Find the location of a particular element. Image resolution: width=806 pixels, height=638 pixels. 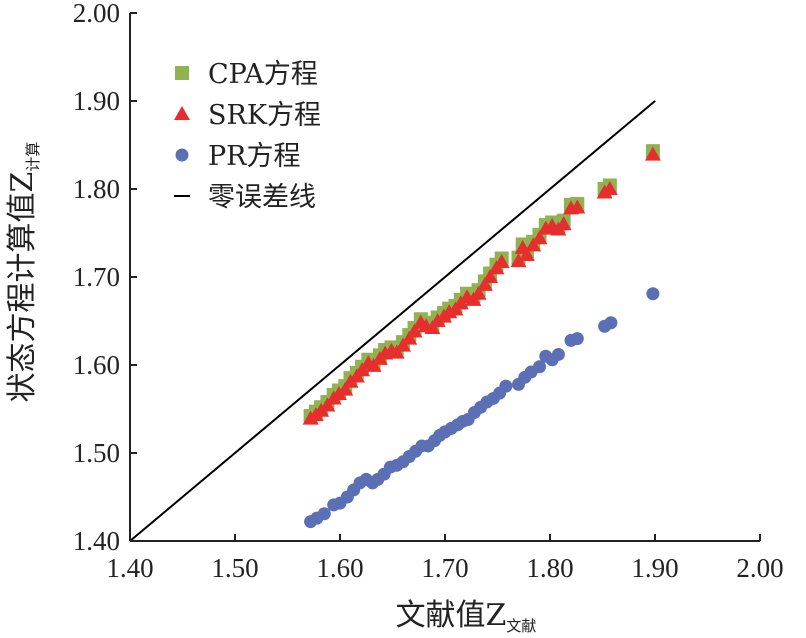

x-tick-label: 1.60 is located at coordinates (339, 568).